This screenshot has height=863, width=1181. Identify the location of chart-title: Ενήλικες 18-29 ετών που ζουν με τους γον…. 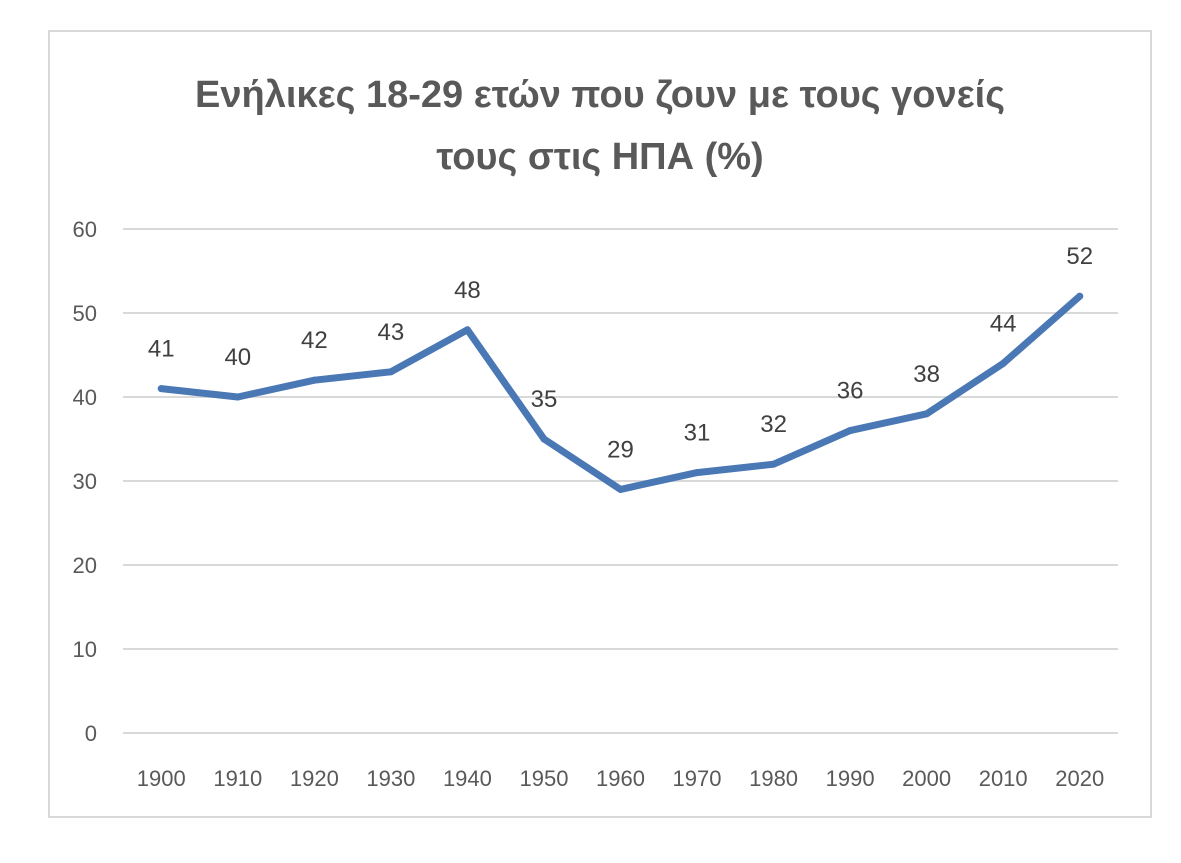
(600, 126).